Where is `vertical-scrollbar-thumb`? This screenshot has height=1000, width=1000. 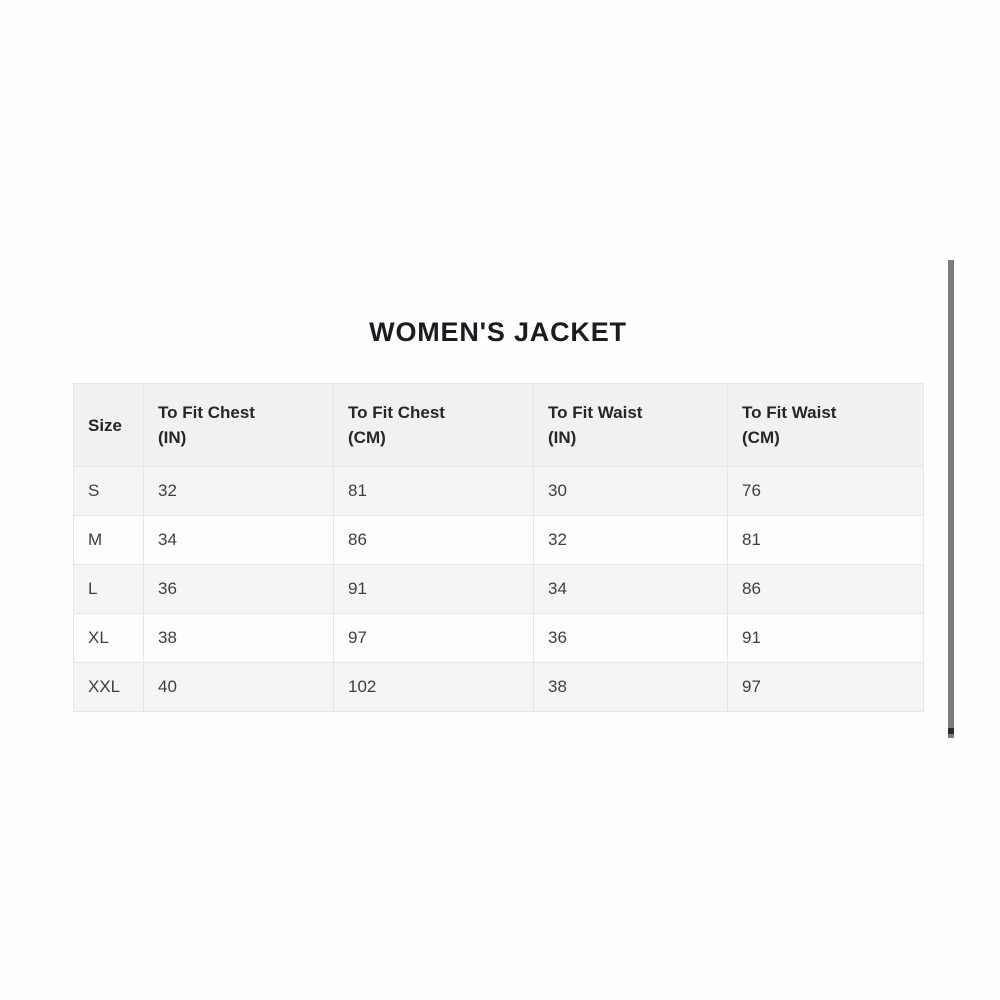
vertical-scrollbar-thumb is located at coordinates (951, 499).